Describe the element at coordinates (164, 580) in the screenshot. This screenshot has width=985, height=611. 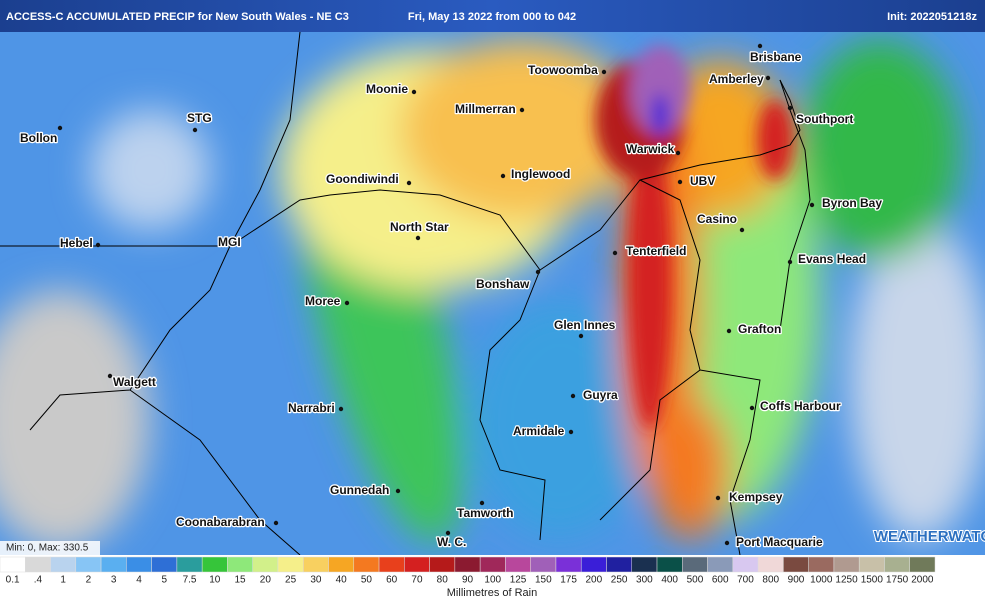
I see `legend-label: 5` at that location.